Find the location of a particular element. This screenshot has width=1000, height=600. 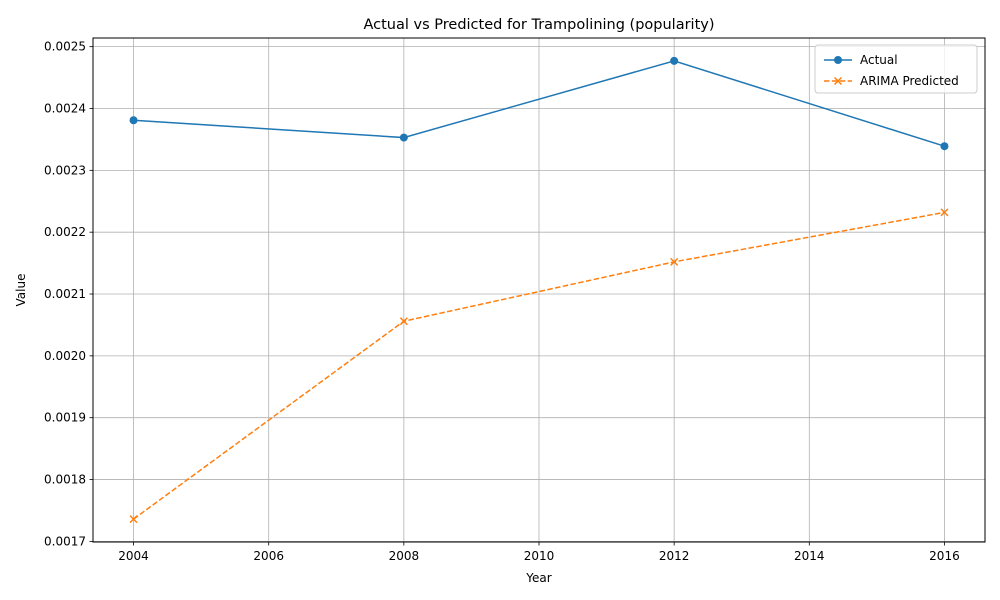

y-tick-label: 0.0021 is located at coordinates (65, 294).